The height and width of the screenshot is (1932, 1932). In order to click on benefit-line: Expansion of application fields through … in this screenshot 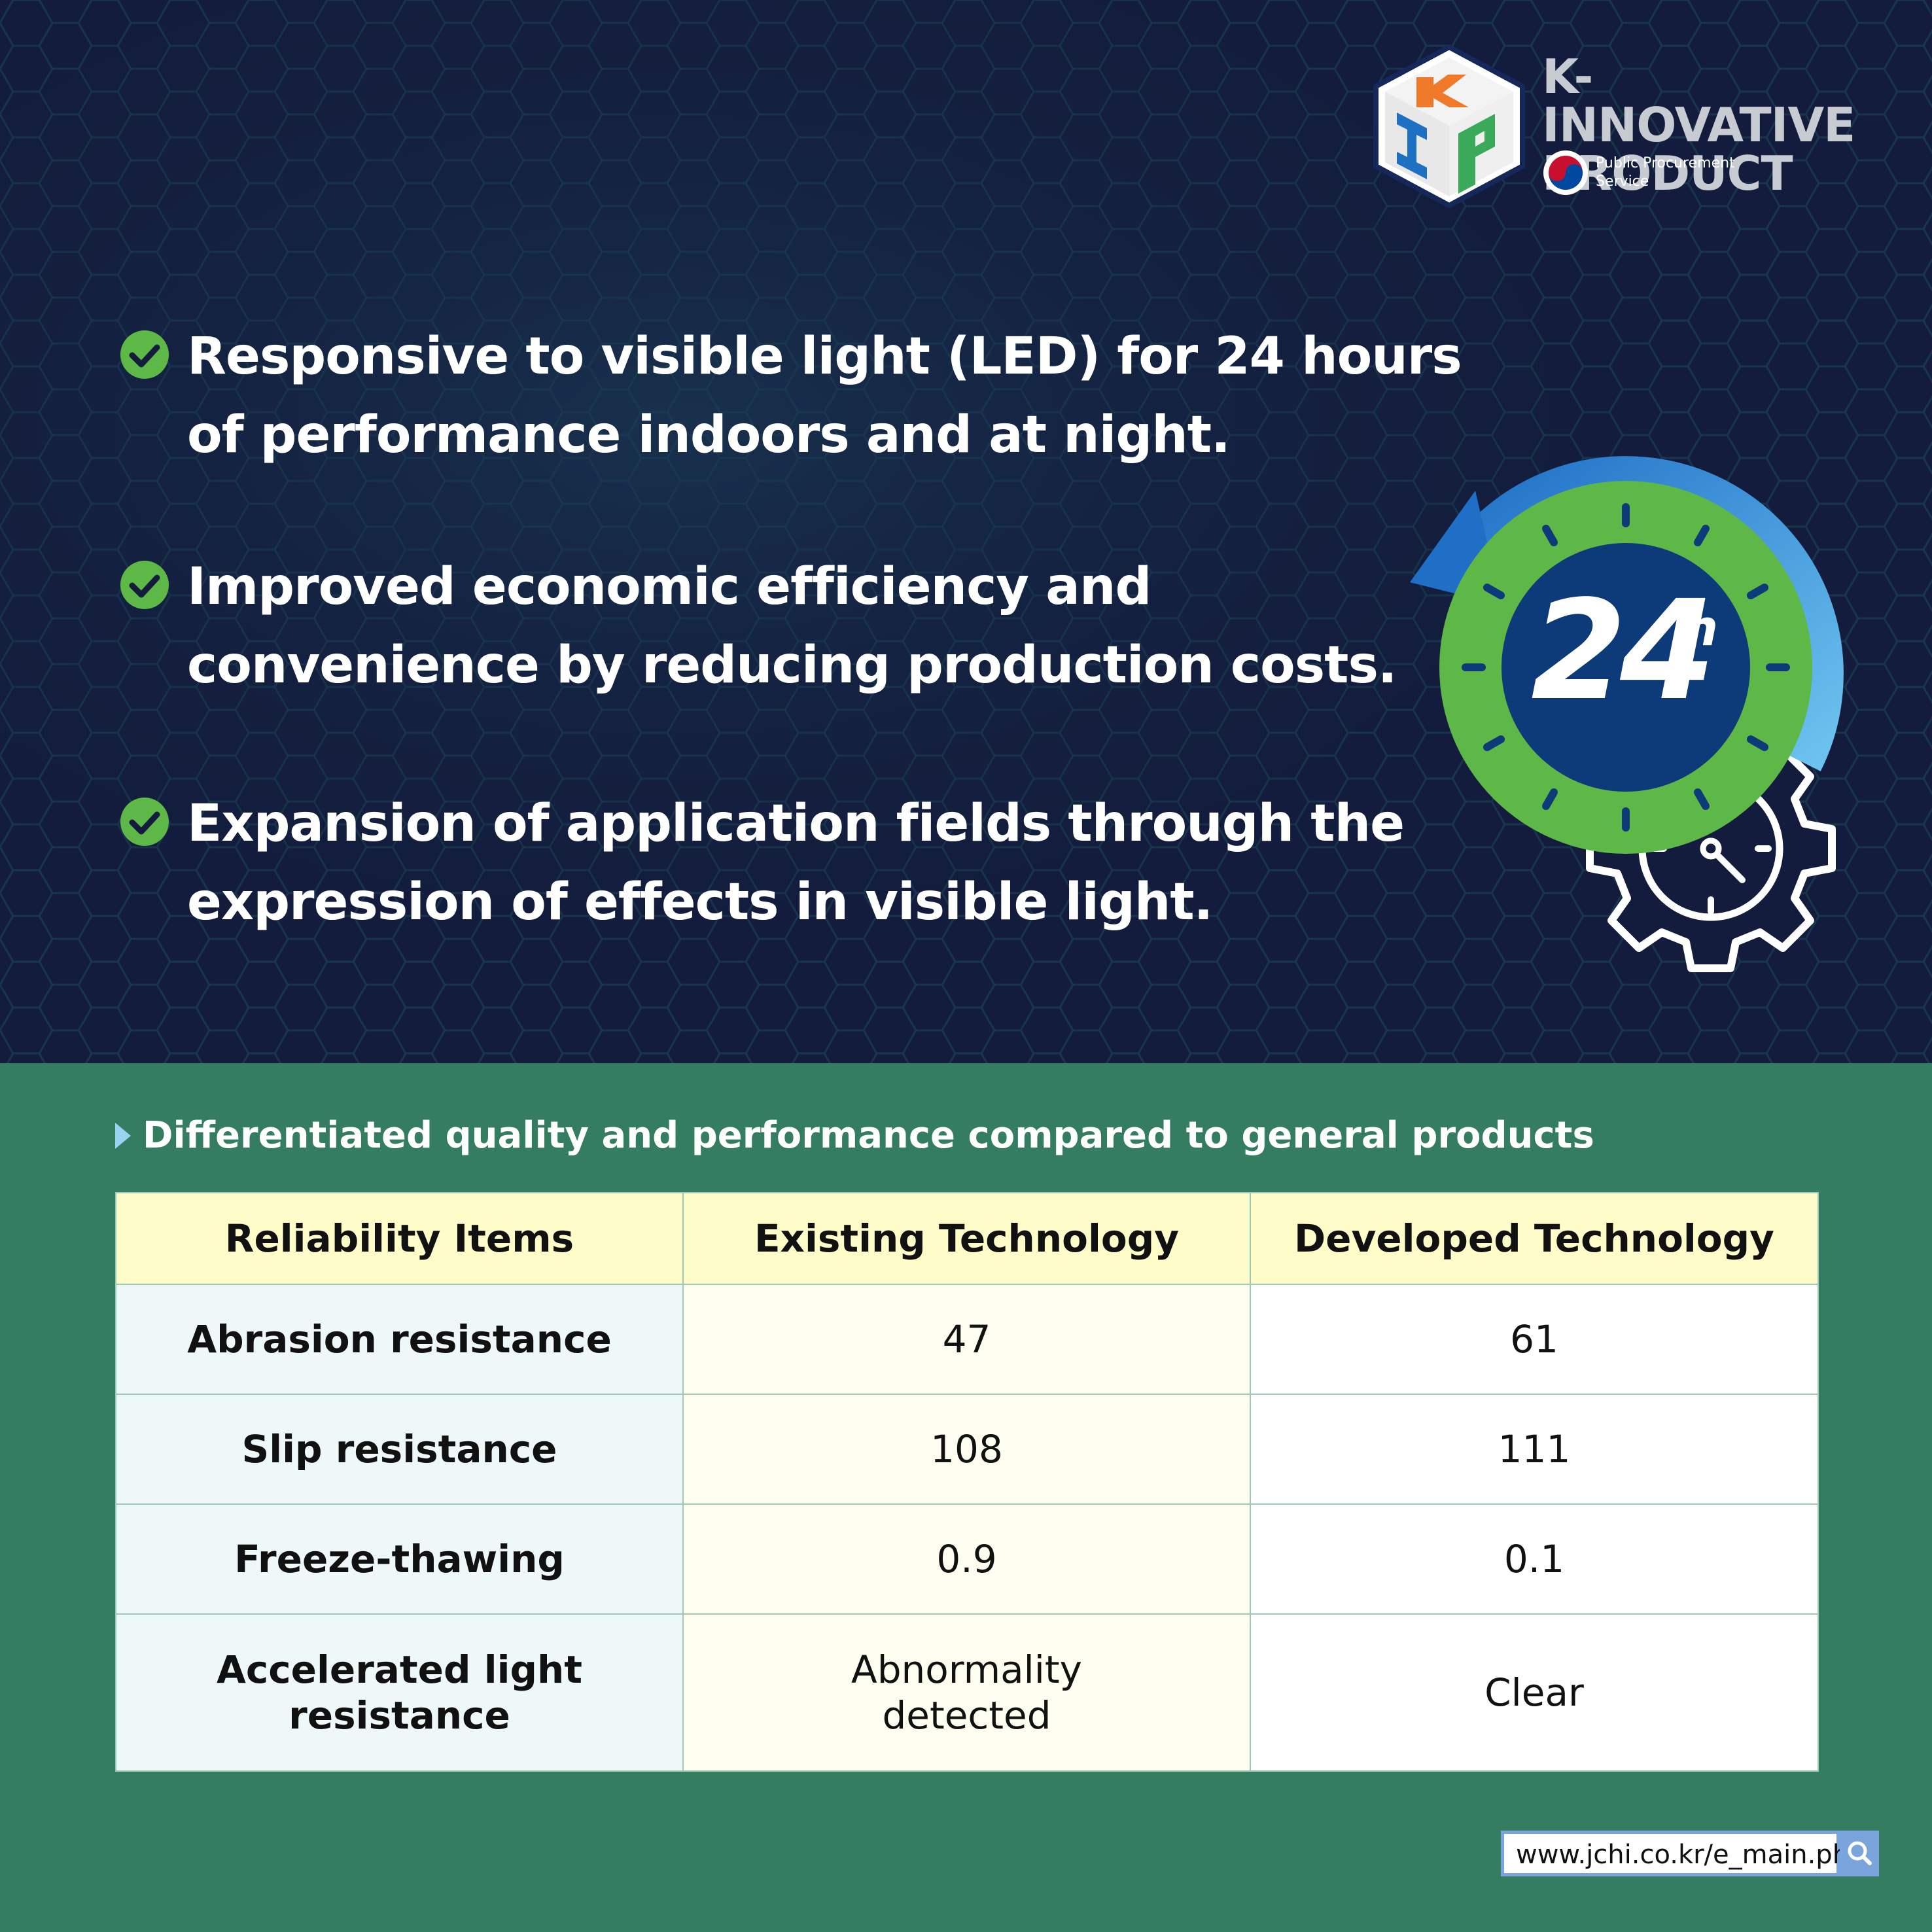, I will do `click(796, 823)`.